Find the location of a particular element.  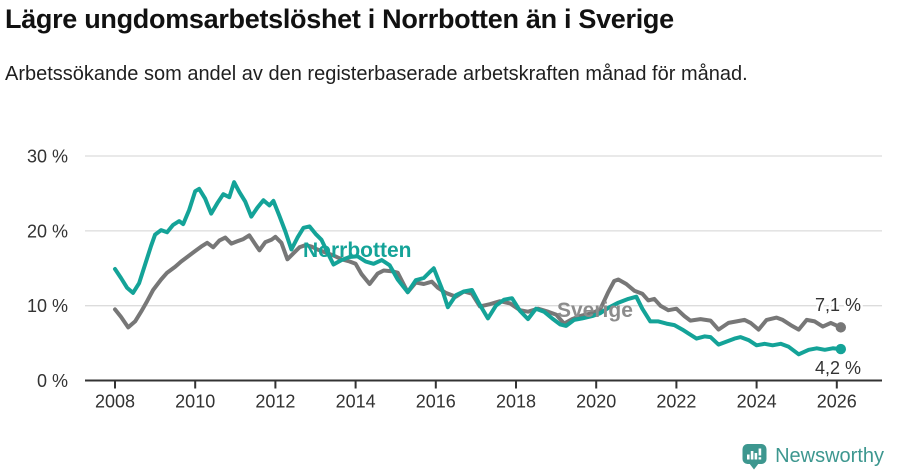

y-tick-label-30: 30 % is located at coordinates (47, 157).